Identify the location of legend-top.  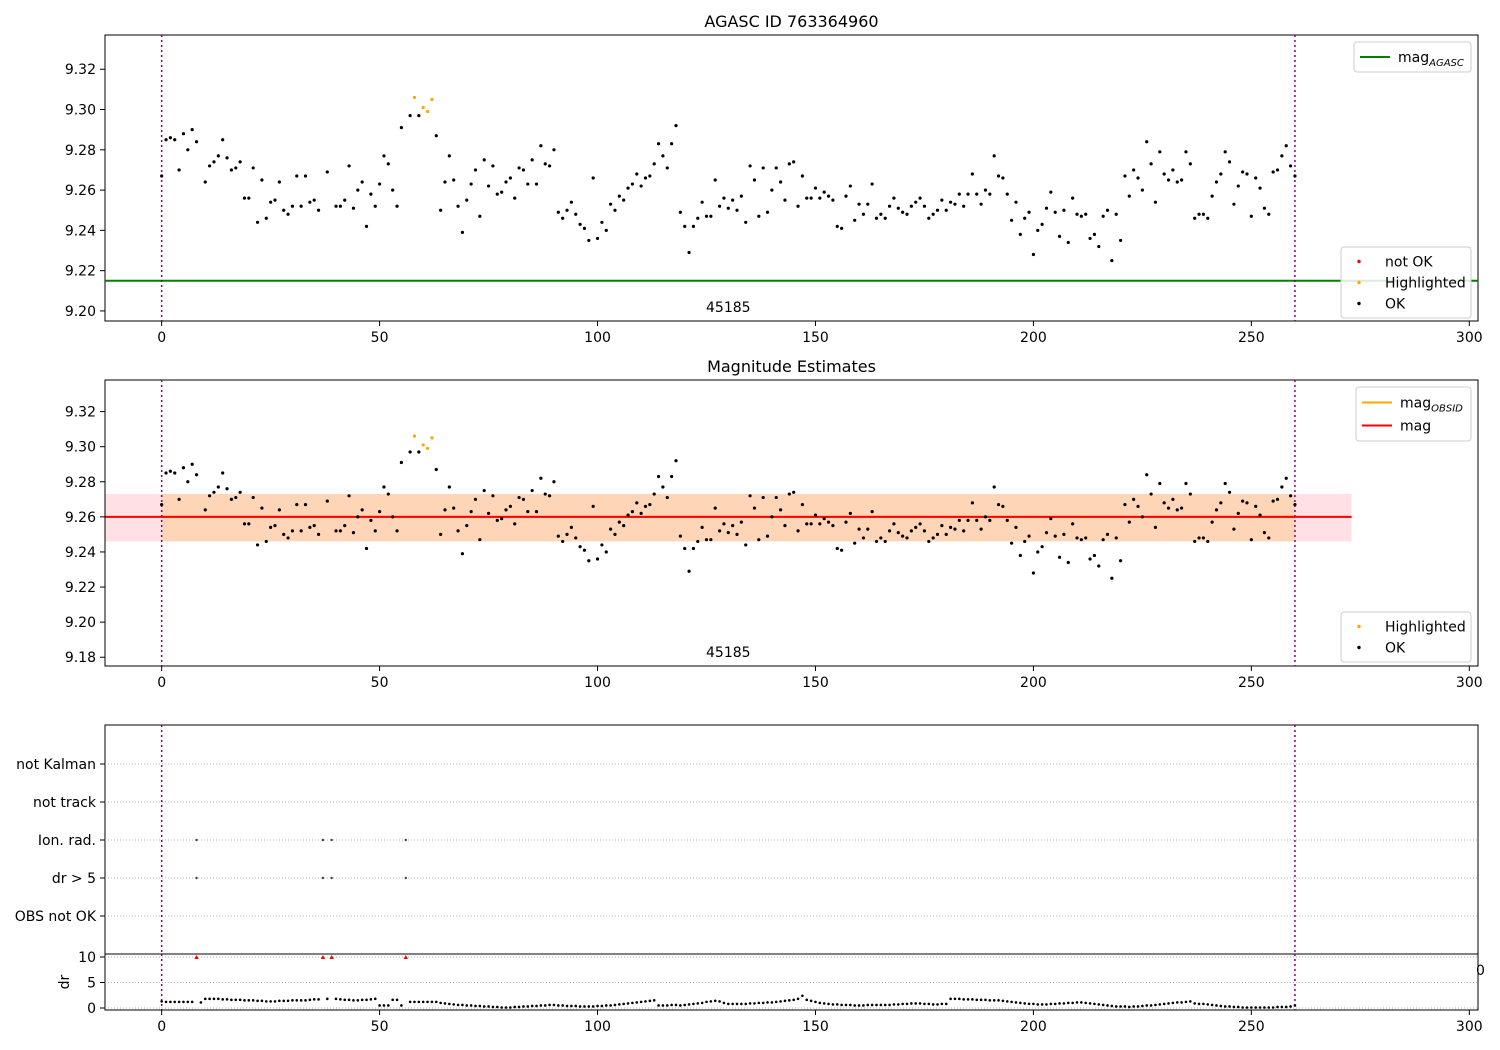
(1413, 414).